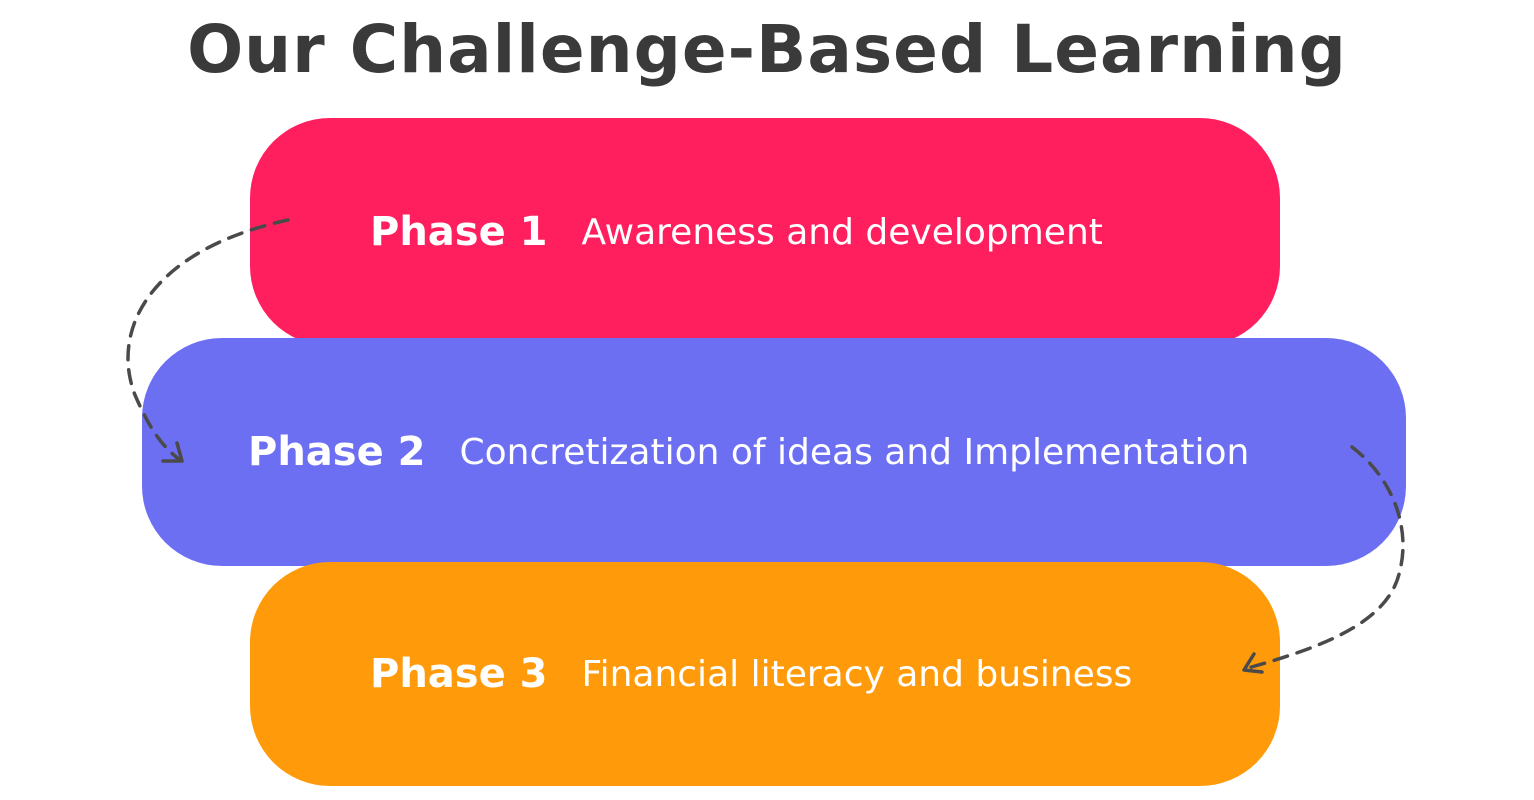 This screenshot has width=1534, height=800. I want to click on diagram-title: Our Challenge-Based Learning, so click(767, 49).